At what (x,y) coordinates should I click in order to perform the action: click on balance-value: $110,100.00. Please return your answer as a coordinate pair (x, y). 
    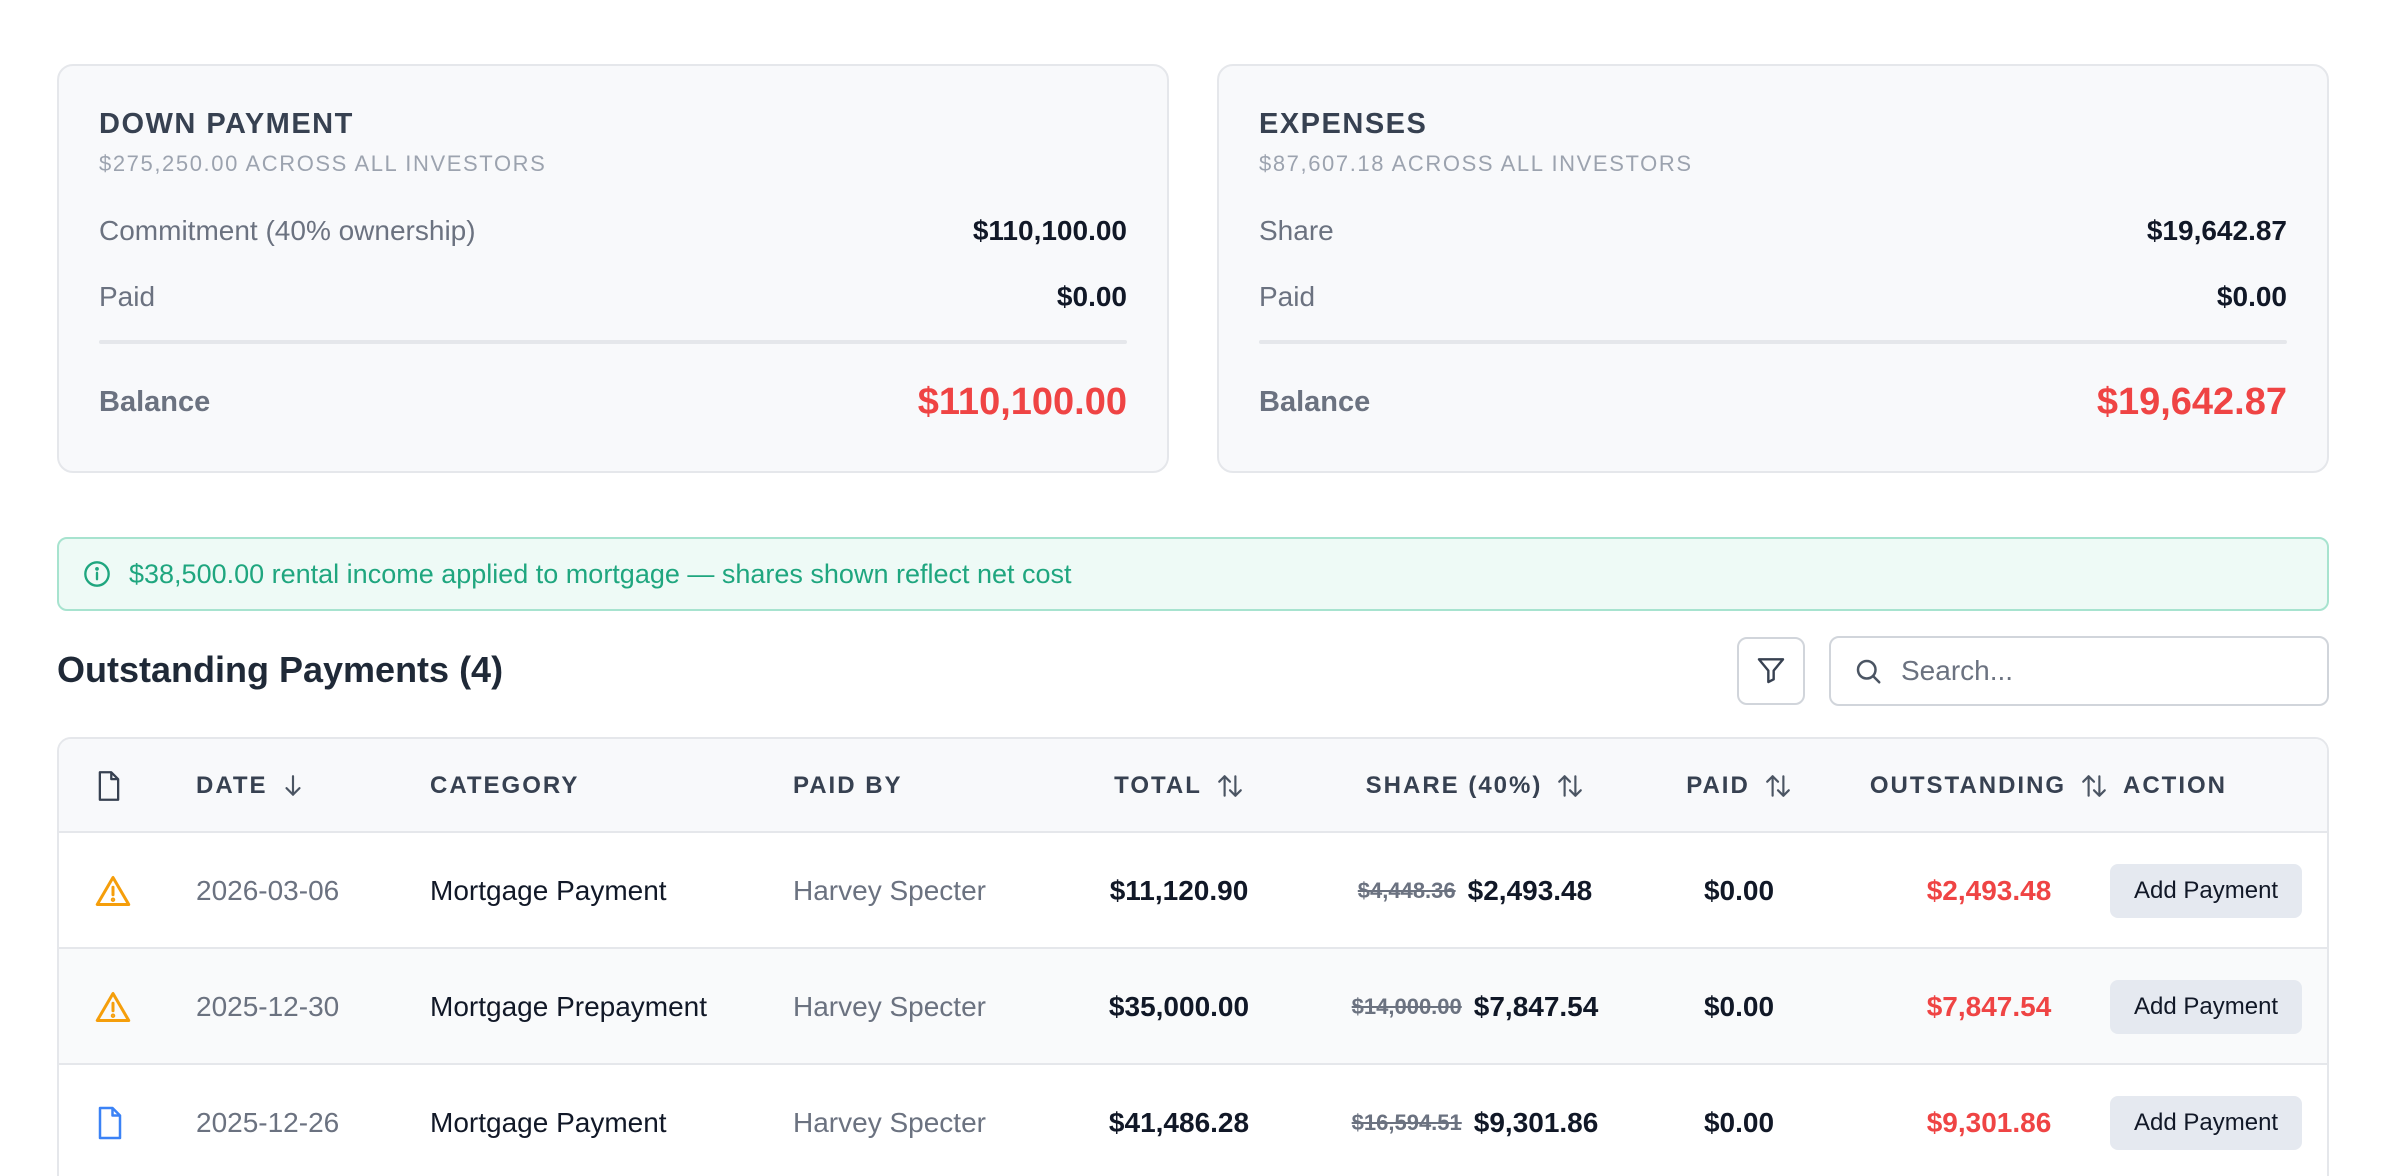
    Looking at the image, I should click on (1022, 402).